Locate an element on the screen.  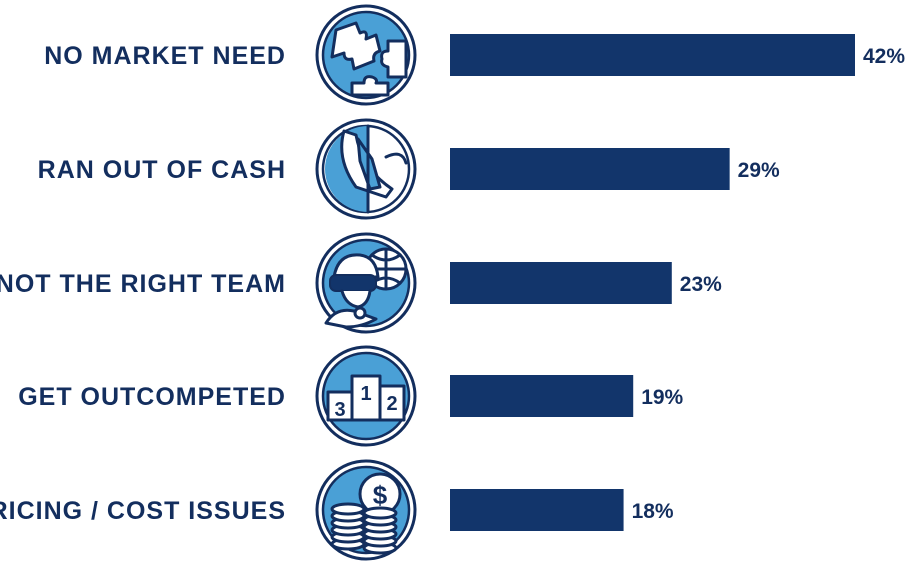
data-label: 42% is located at coordinates (884, 56).